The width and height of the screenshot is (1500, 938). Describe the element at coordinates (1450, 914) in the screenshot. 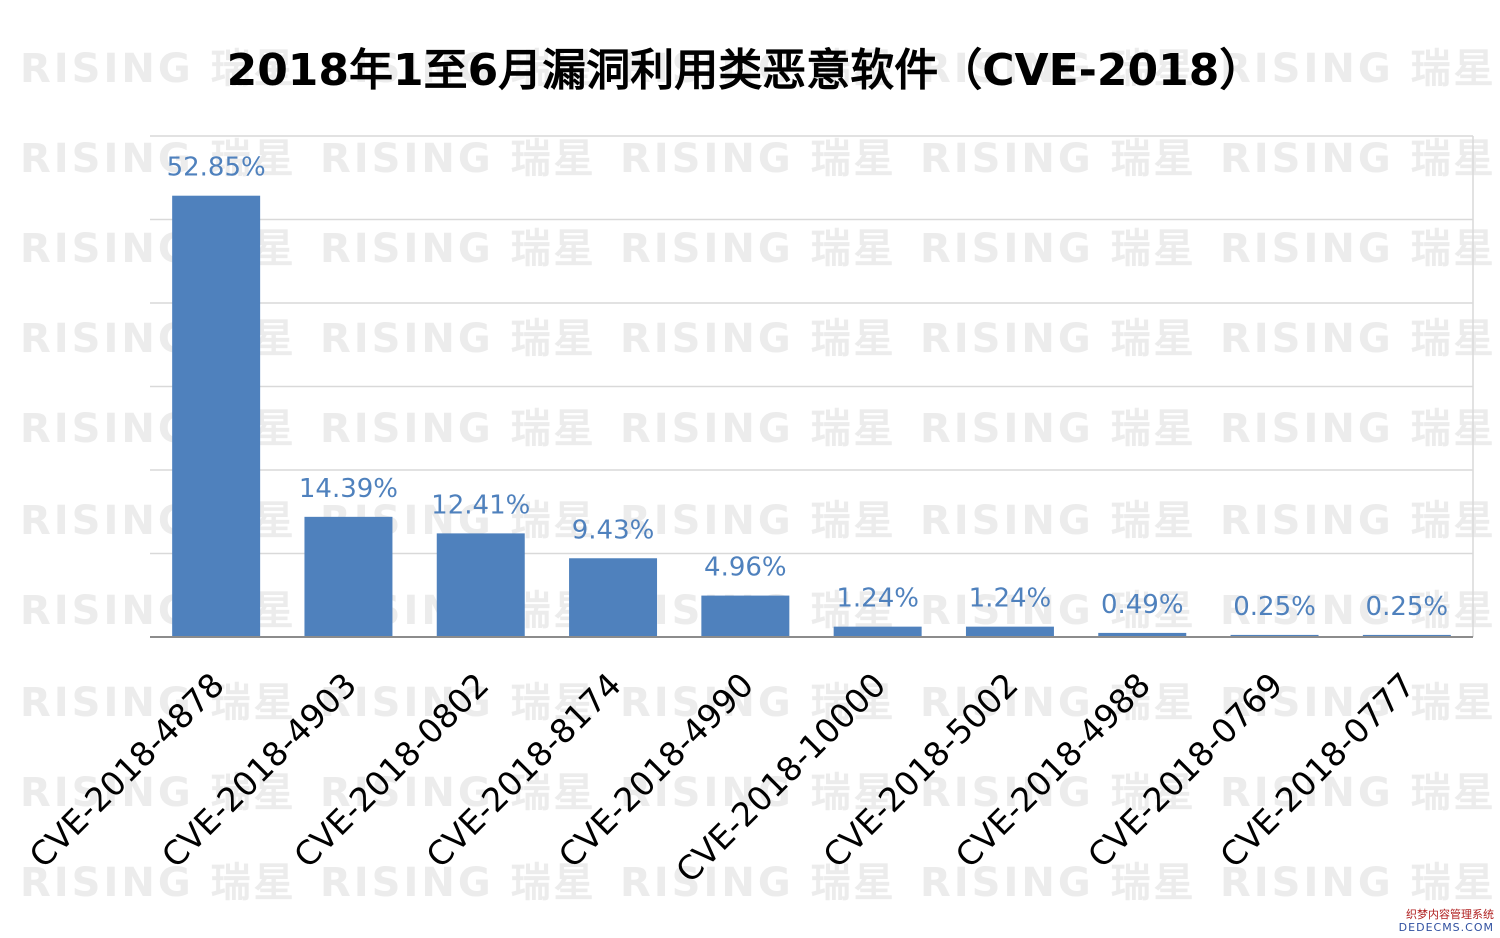

I see `site-watermark-cn: 织梦内容管理系统` at that location.